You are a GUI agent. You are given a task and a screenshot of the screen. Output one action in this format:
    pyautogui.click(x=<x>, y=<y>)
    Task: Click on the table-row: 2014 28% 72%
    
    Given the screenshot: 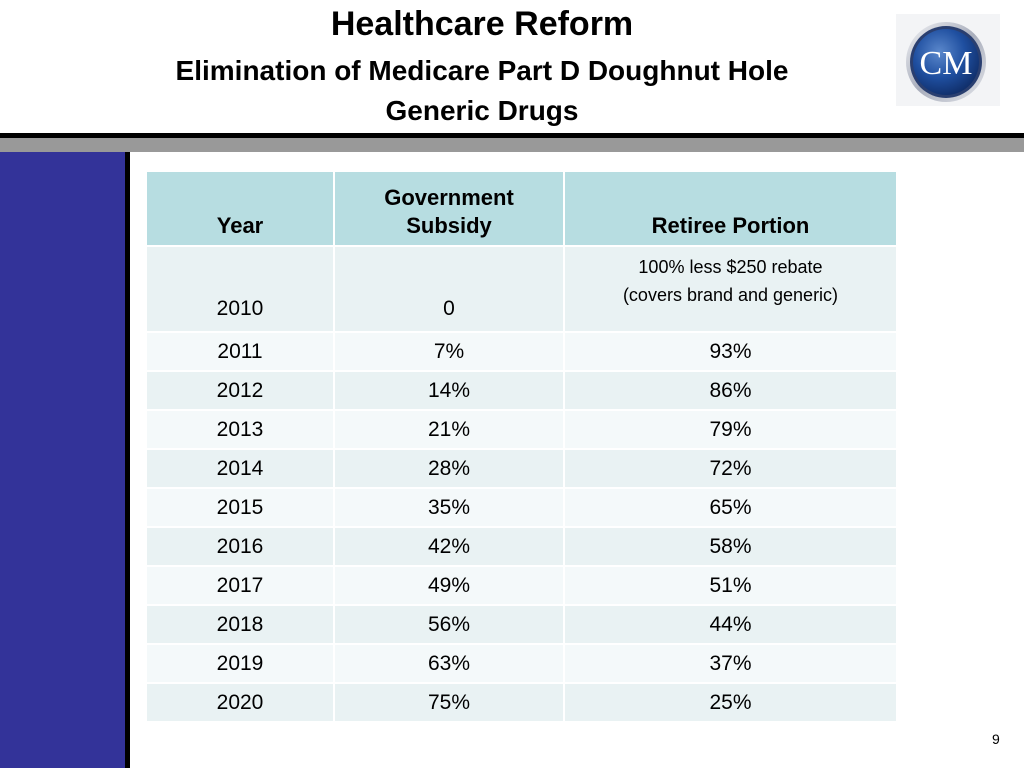 What is the action you would take?
    pyautogui.click(x=521, y=468)
    